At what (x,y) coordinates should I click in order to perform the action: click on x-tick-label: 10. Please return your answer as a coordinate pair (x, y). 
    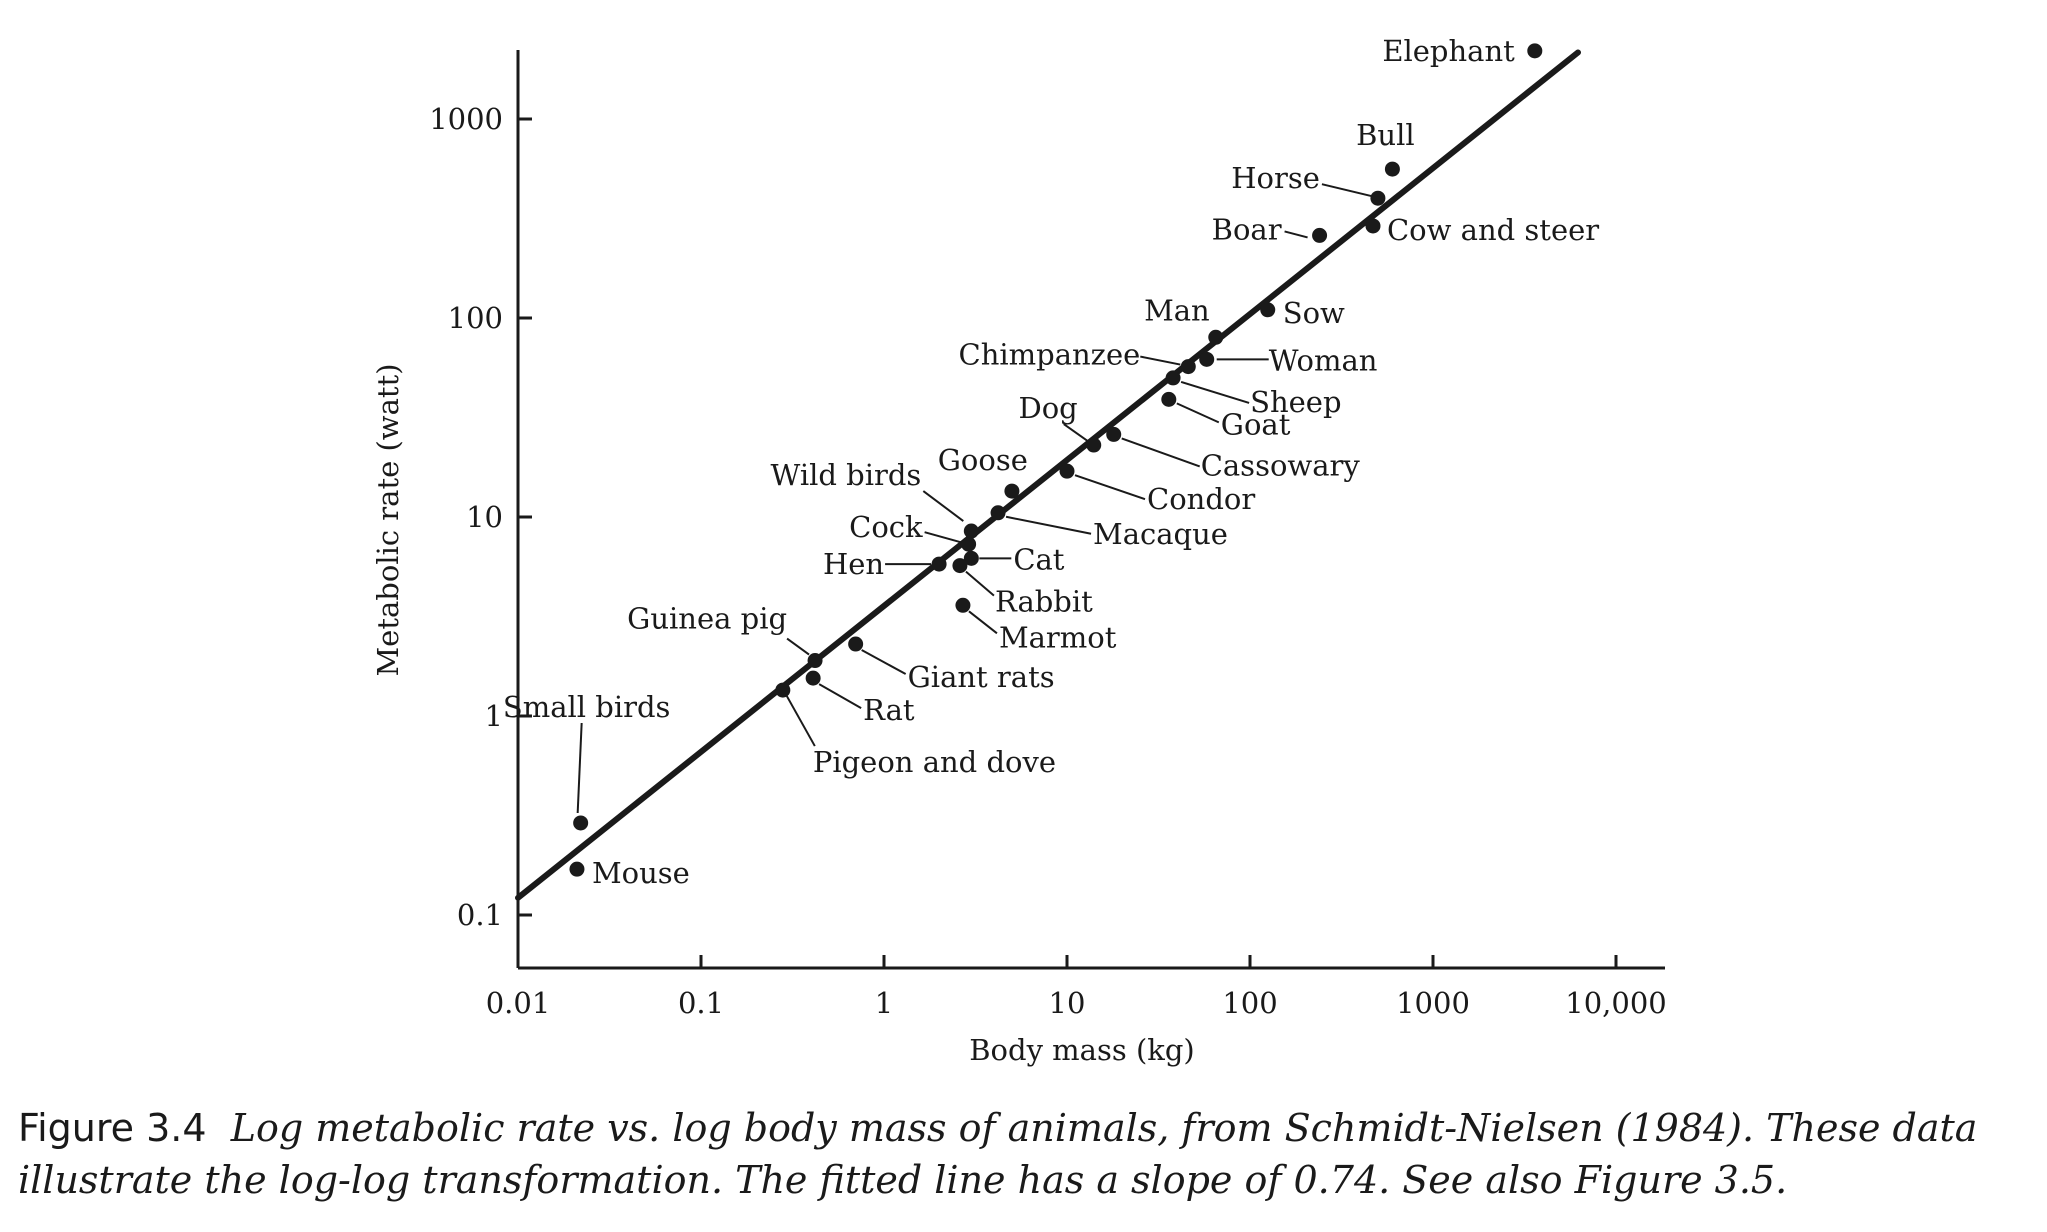
    Looking at the image, I should click on (1067, 1003).